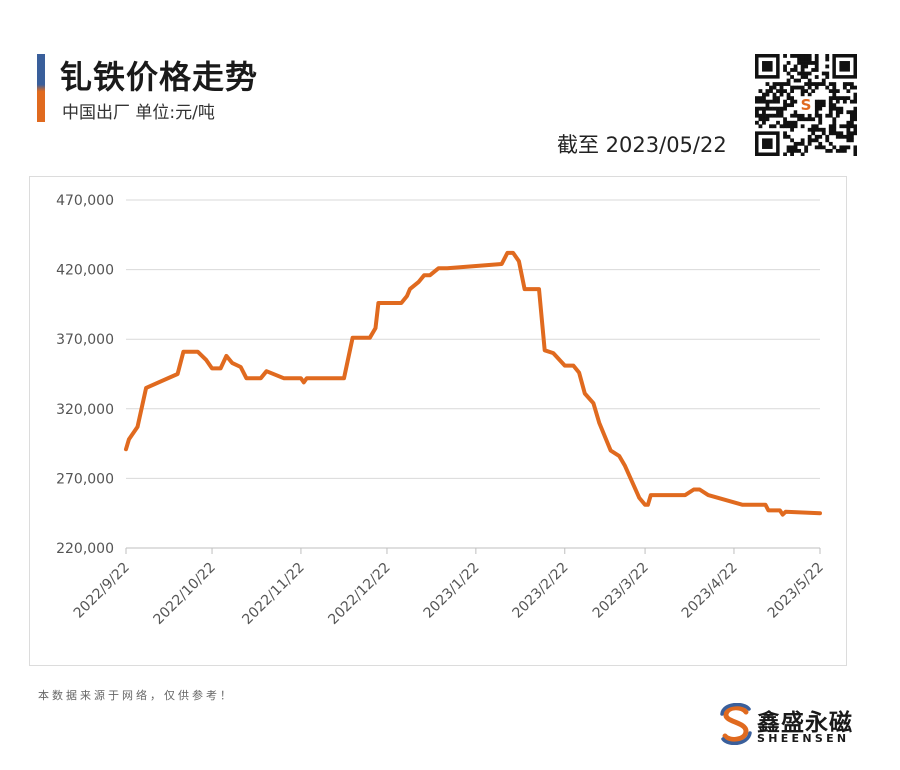 The width and height of the screenshot is (900, 770). What do you see at coordinates (452, 591) in the screenshot?
I see `x-tick-label: 2023/1/22` at bounding box center [452, 591].